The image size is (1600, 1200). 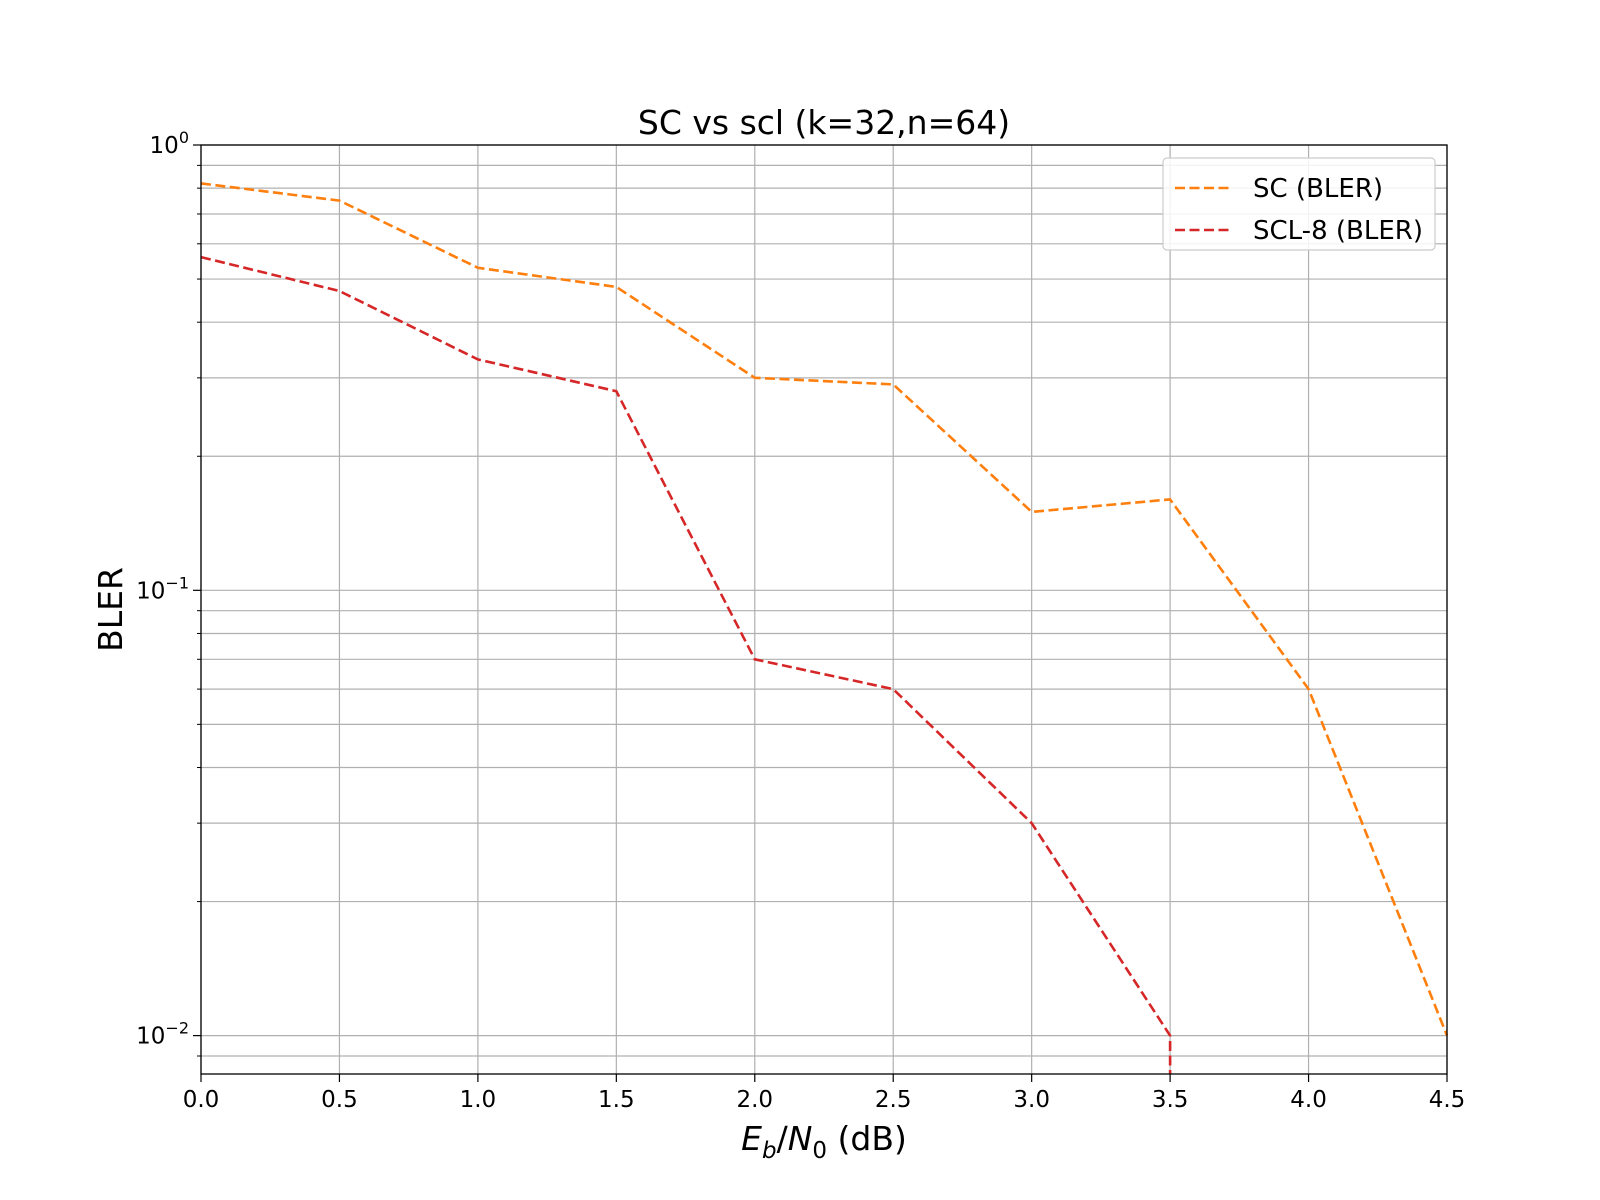 I want to click on x-label-base: E, so click(x=751, y=1138).